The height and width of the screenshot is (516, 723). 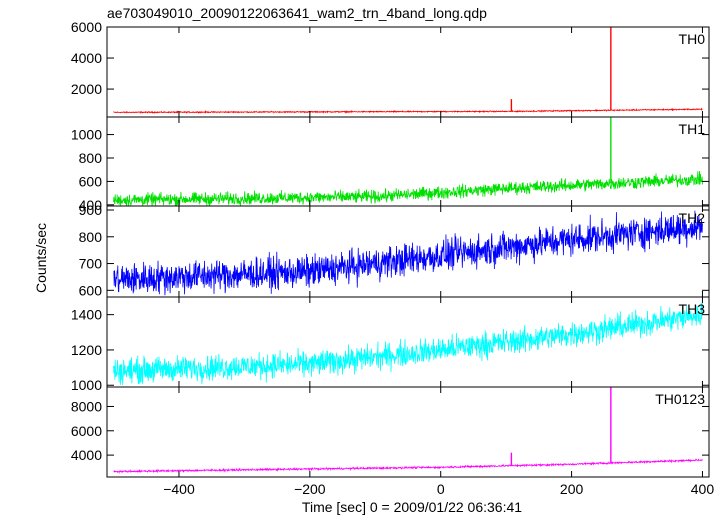 I want to click on y-axis-label: Counts/sec, so click(x=41, y=258).